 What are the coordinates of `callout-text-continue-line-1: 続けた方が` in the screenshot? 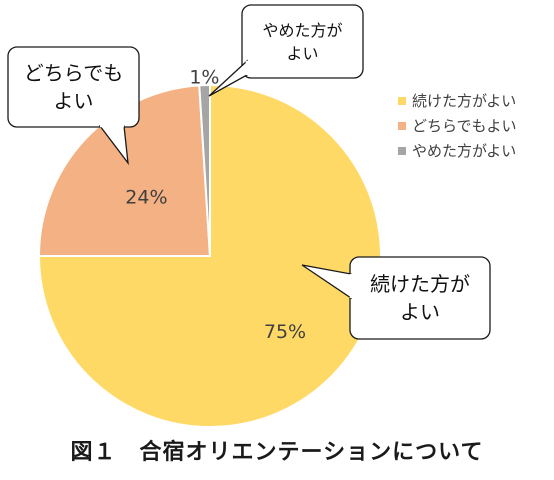 It's located at (420, 284).